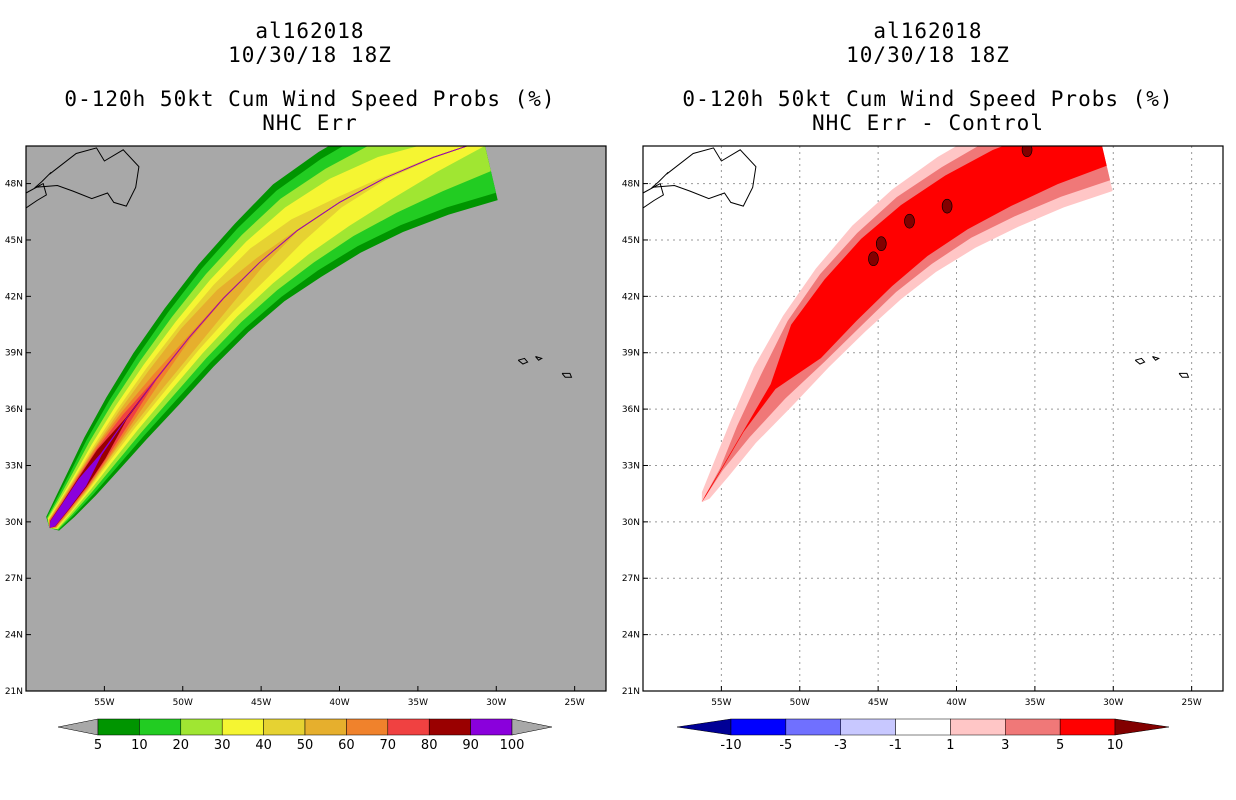 The height and width of the screenshot is (800, 1236). What do you see at coordinates (305, 745) in the screenshot?
I see `left-colorbar-label: 50` at bounding box center [305, 745].